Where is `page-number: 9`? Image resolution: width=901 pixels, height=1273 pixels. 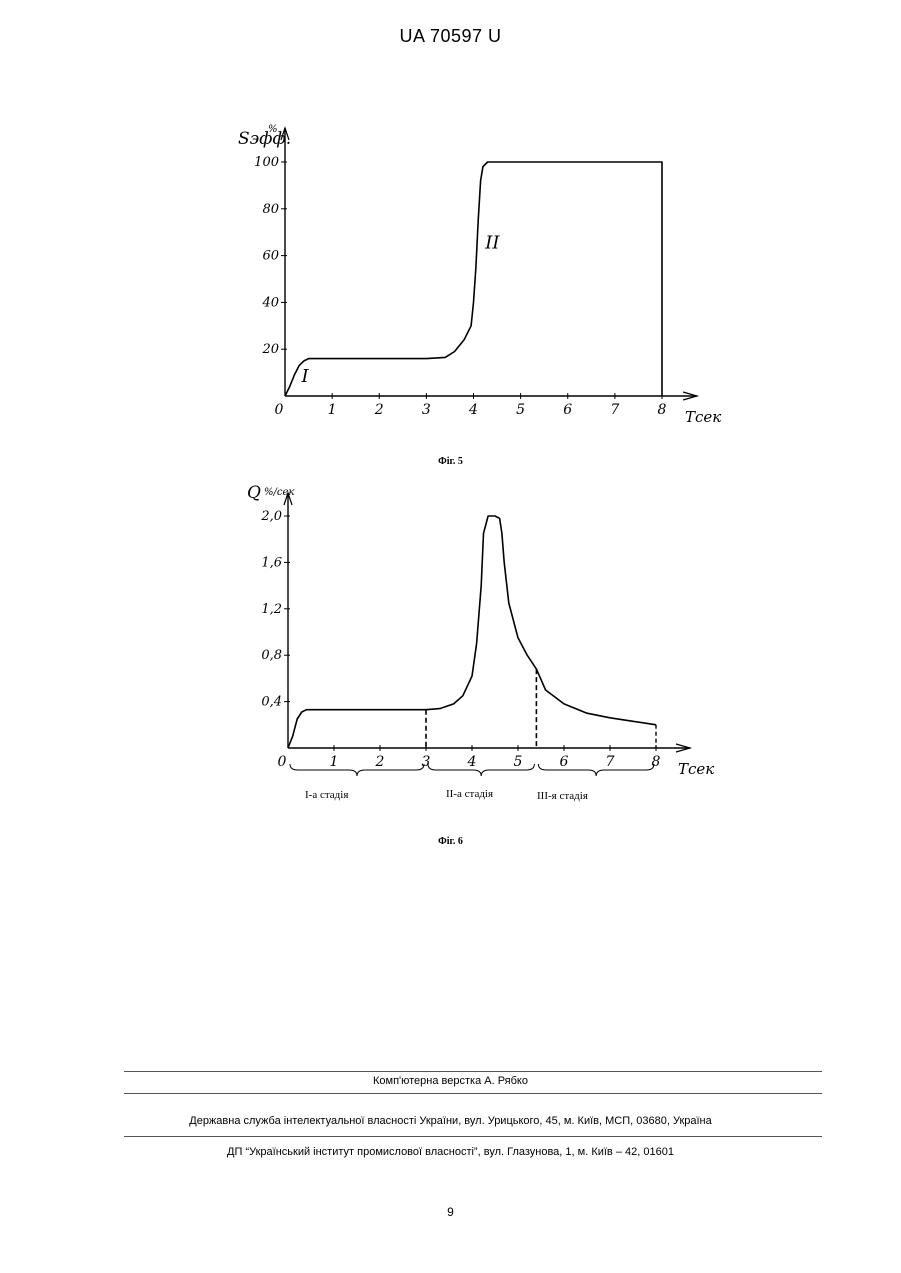 page-number: 9 is located at coordinates (450, 1212).